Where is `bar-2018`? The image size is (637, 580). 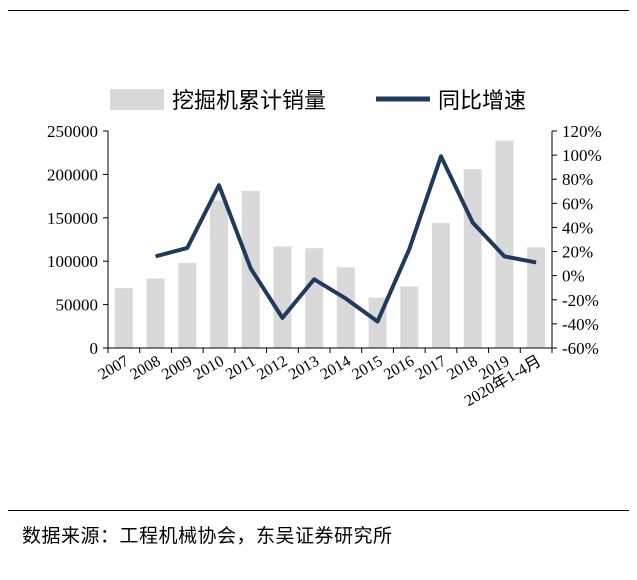
bar-2018 is located at coordinates (472, 258).